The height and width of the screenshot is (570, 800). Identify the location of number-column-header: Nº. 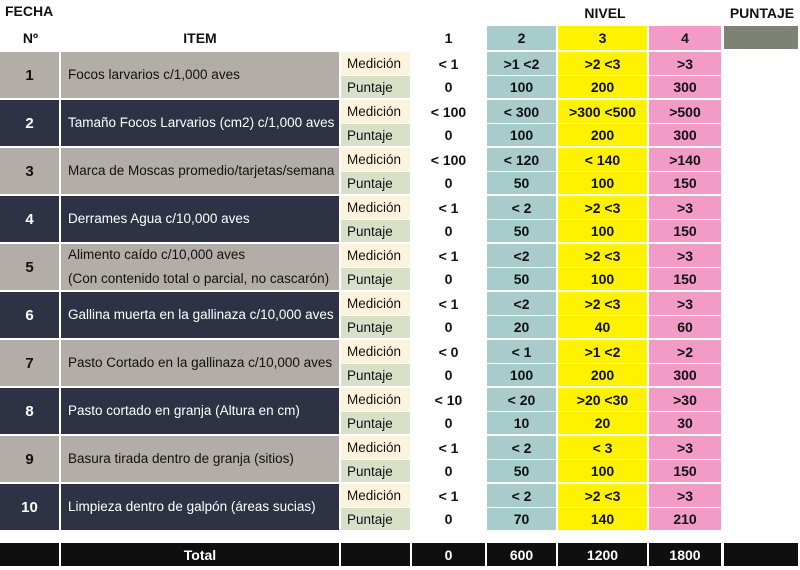
(30, 38).